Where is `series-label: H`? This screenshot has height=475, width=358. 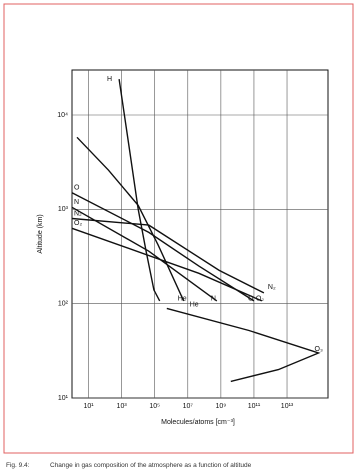 series-label: H is located at coordinates (109, 79).